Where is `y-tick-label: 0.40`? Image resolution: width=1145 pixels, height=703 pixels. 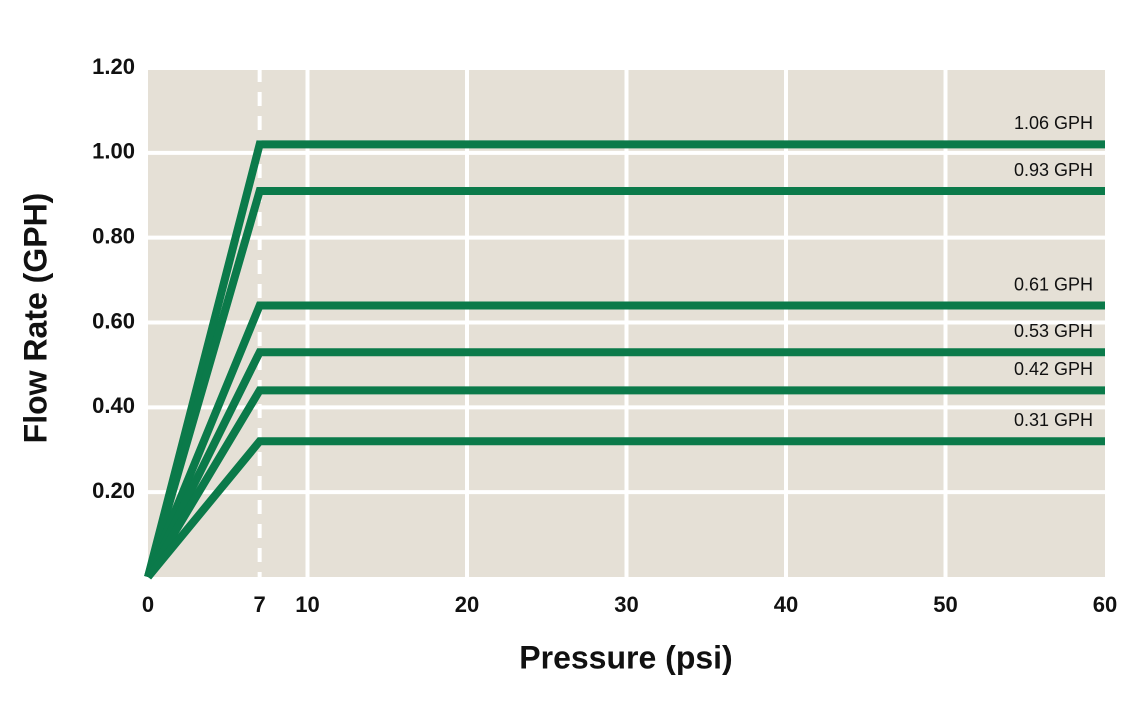 y-tick-label: 0.40 is located at coordinates (113, 405).